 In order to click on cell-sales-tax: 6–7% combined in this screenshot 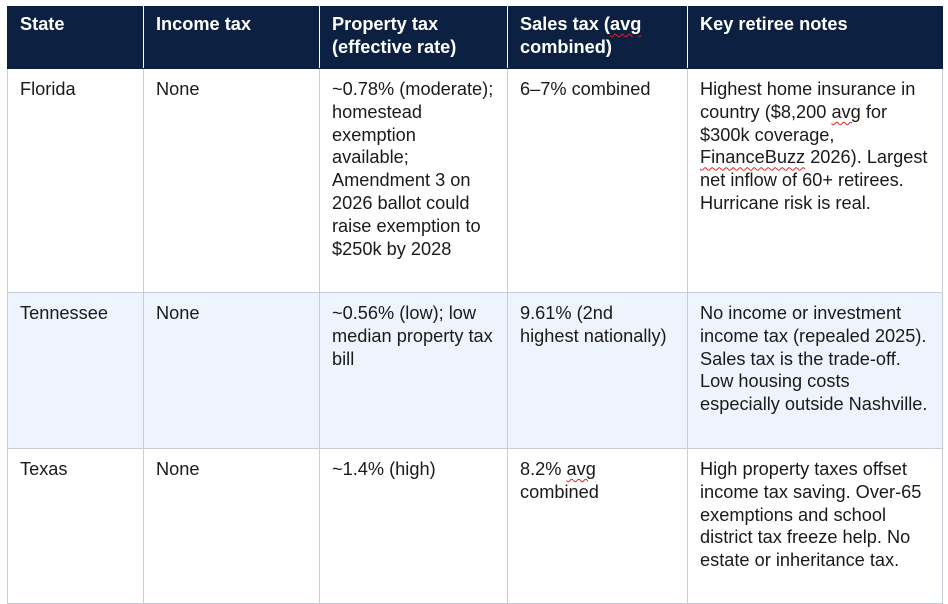, I will do `click(597, 180)`.